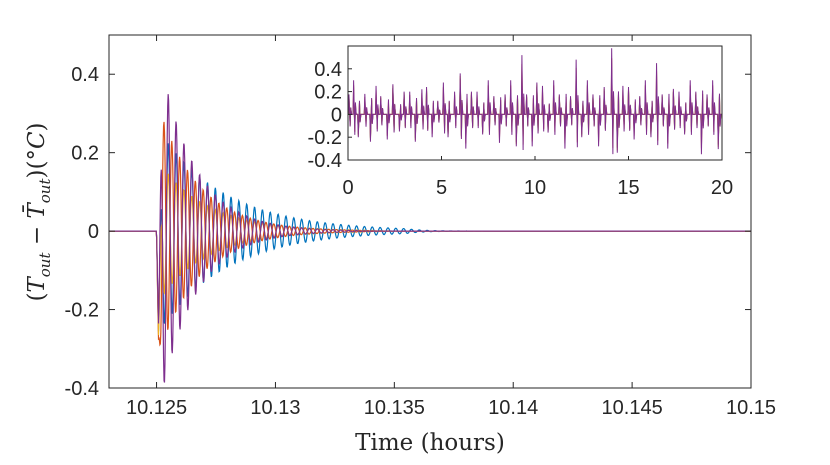  What do you see at coordinates (328, 93) in the screenshot?
I see `inset-y-tick-label: 0.2` at bounding box center [328, 93].